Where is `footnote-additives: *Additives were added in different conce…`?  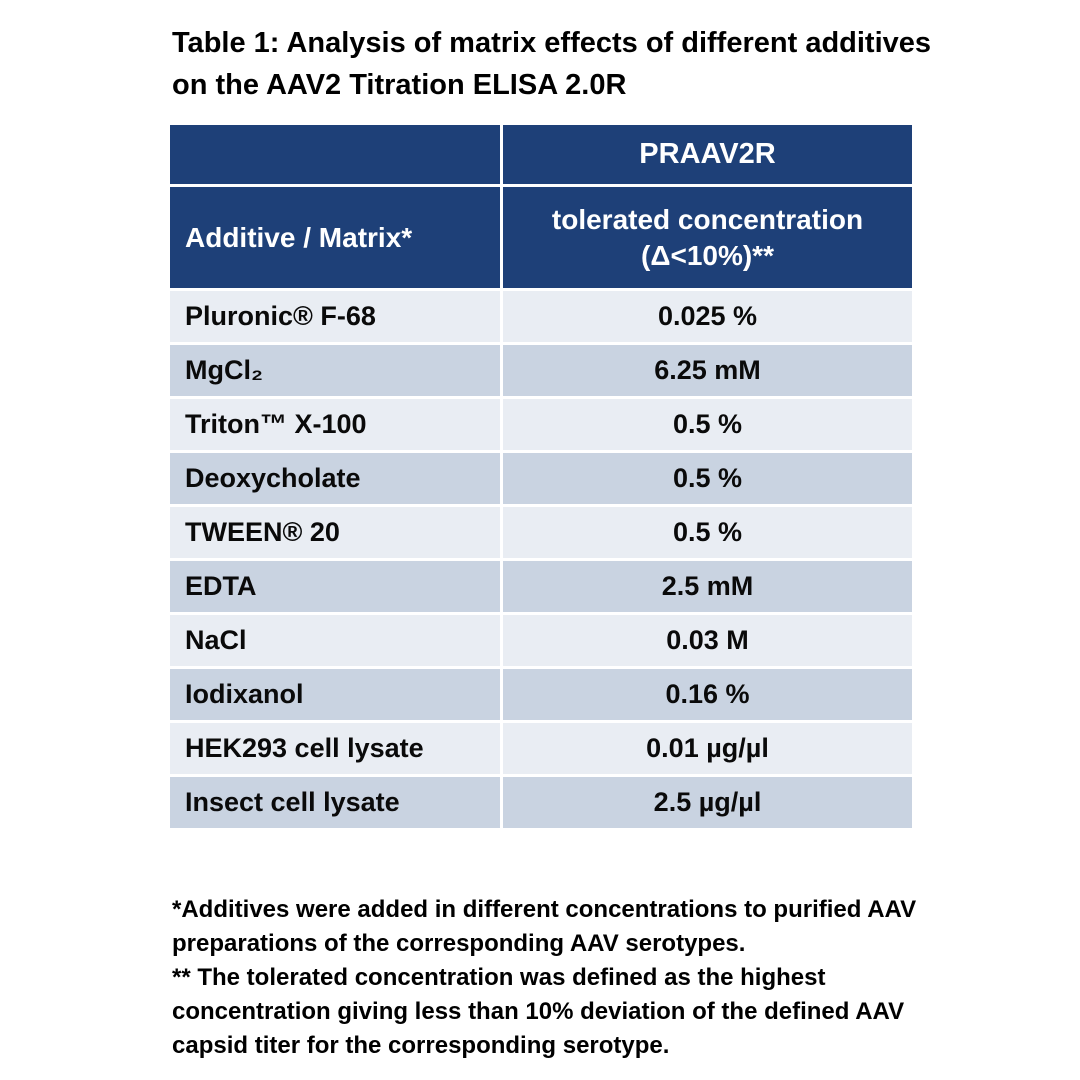
footnote-additives: *Additives were added in different conce… is located at coordinates (544, 926).